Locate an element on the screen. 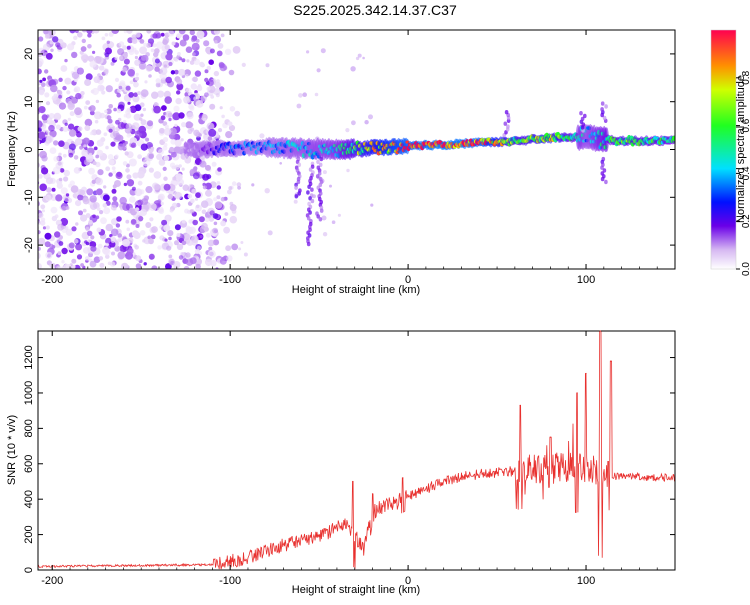 Image resolution: width=750 pixels, height=605 pixels. spectrogram-x-tick-label: -100 is located at coordinates (230, 280).